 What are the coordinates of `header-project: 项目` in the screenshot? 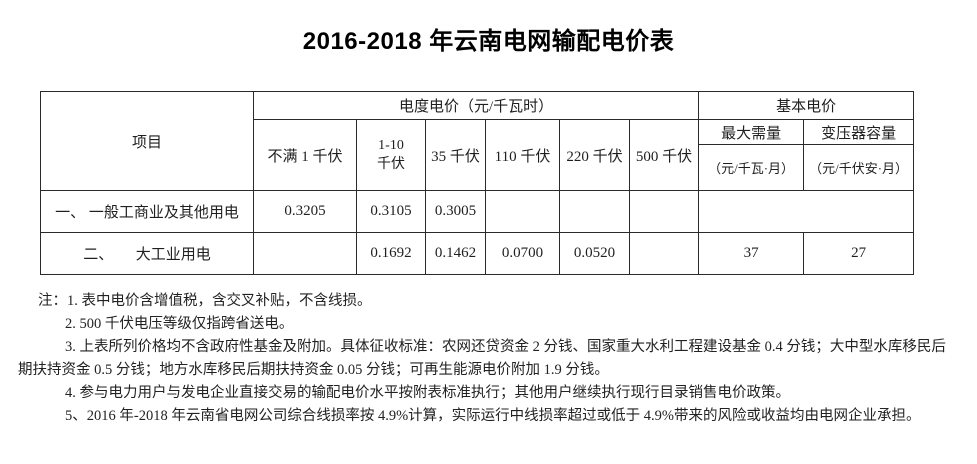 It's located at (147, 141).